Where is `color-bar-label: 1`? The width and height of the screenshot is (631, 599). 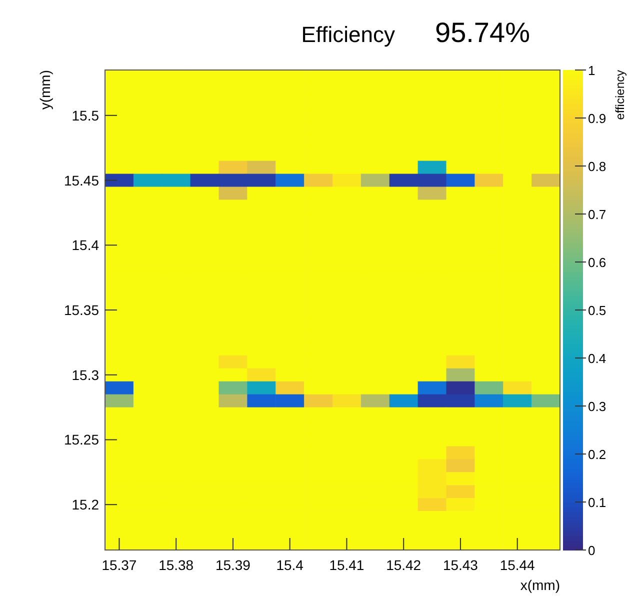
color-bar-label: 1 is located at coordinates (592, 70).